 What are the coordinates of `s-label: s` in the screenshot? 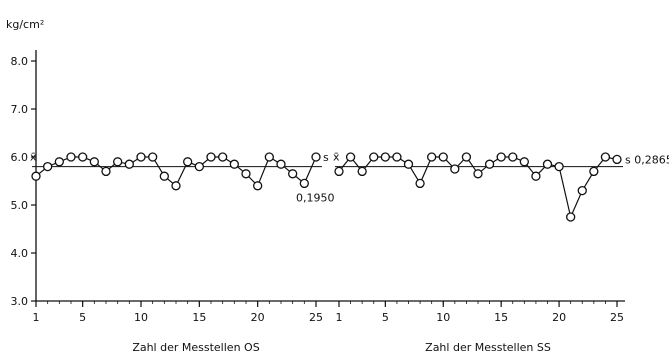 It's located at (326, 157).